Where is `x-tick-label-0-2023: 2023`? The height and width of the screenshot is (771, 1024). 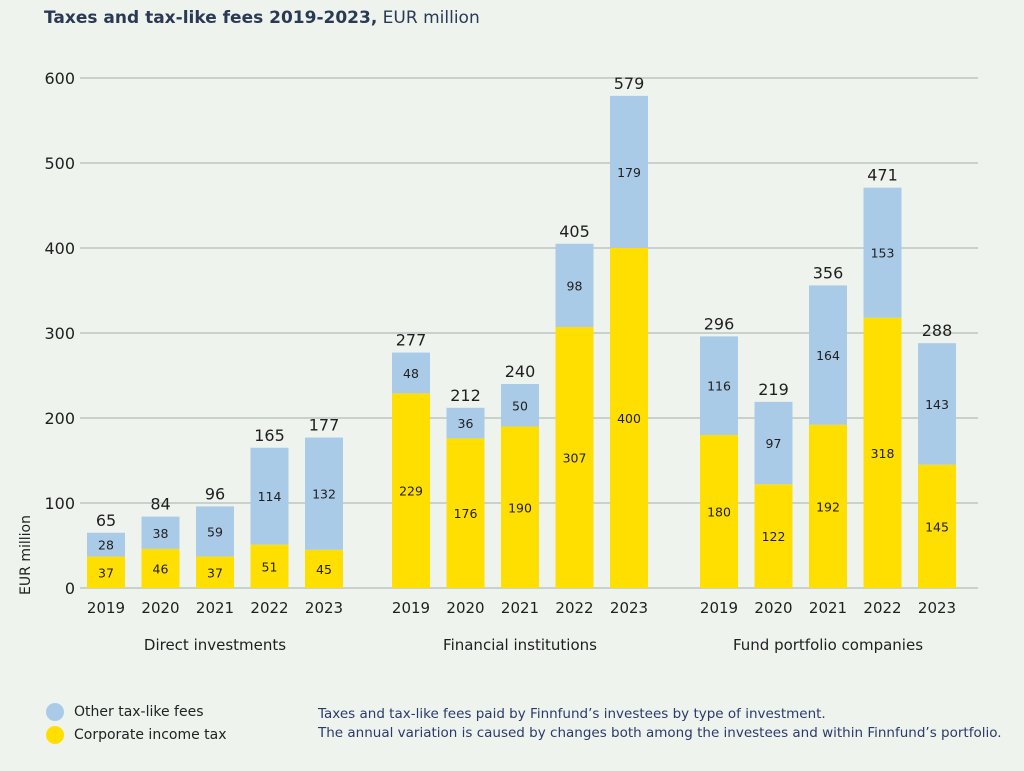 x-tick-label-0-2023: 2023 is located at coordinates (324, 608).